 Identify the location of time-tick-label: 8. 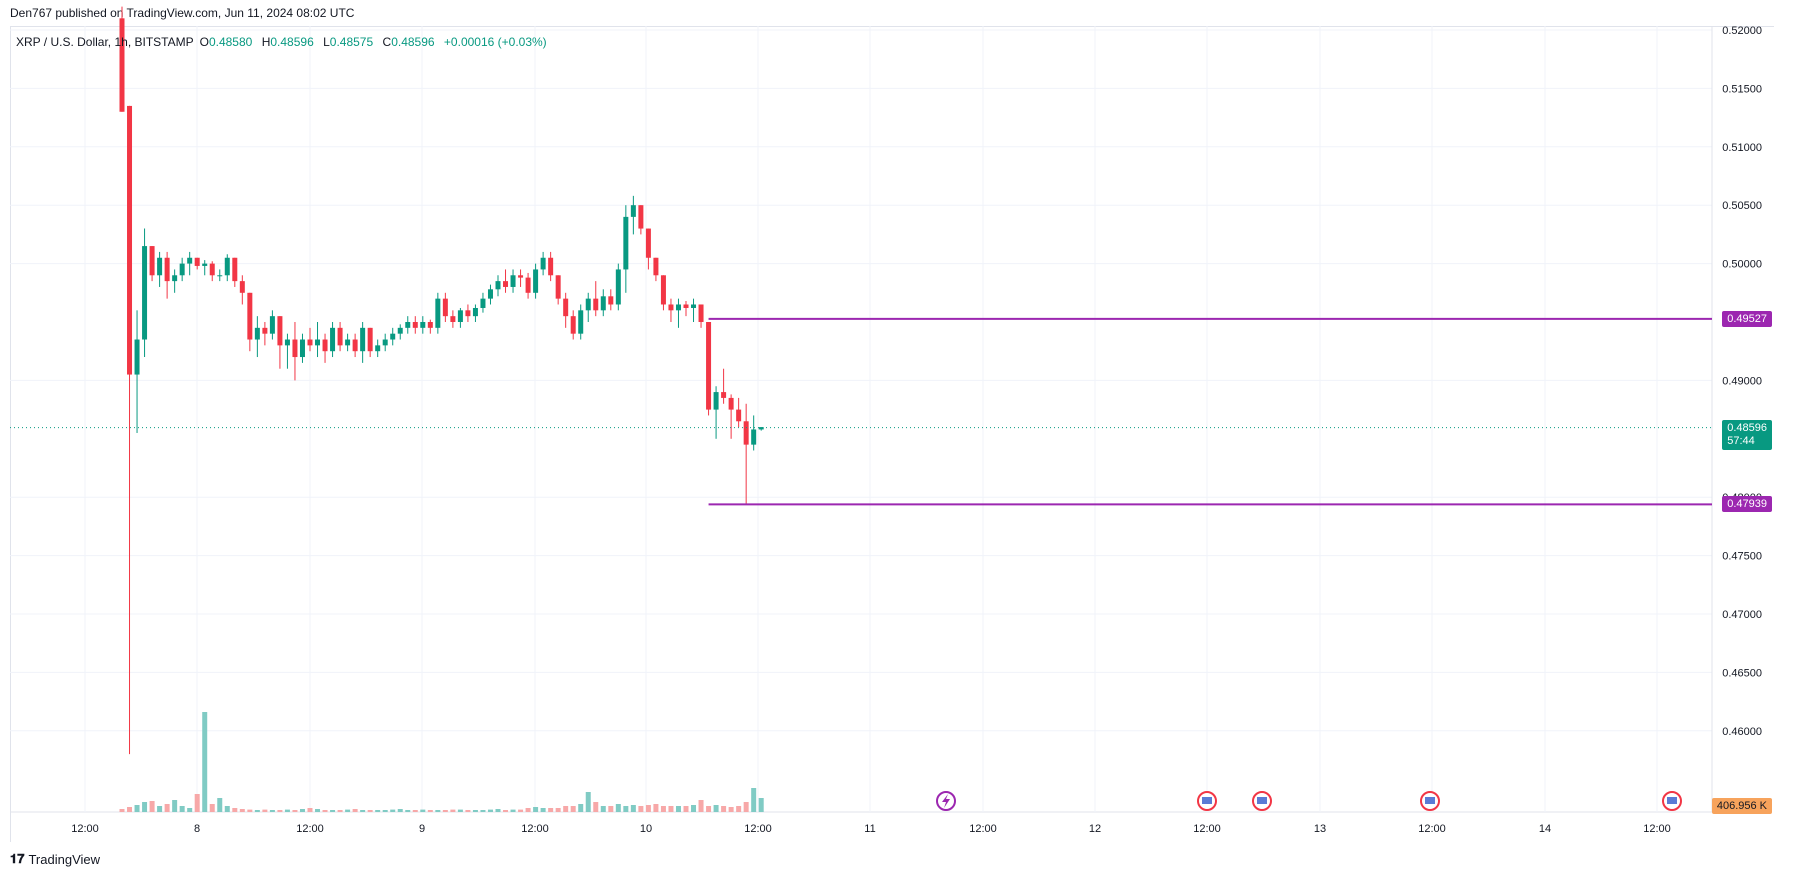
(197, 829).